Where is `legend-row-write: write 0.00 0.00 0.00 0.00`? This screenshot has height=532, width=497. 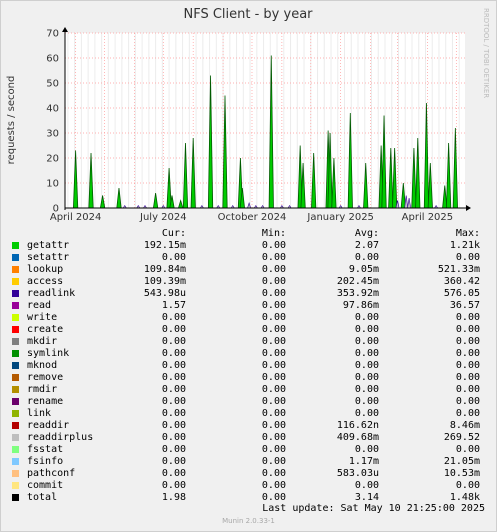 legend-row-write: write 0.00 0.00 0.00 0.00 is located at coordinates (252, 318).